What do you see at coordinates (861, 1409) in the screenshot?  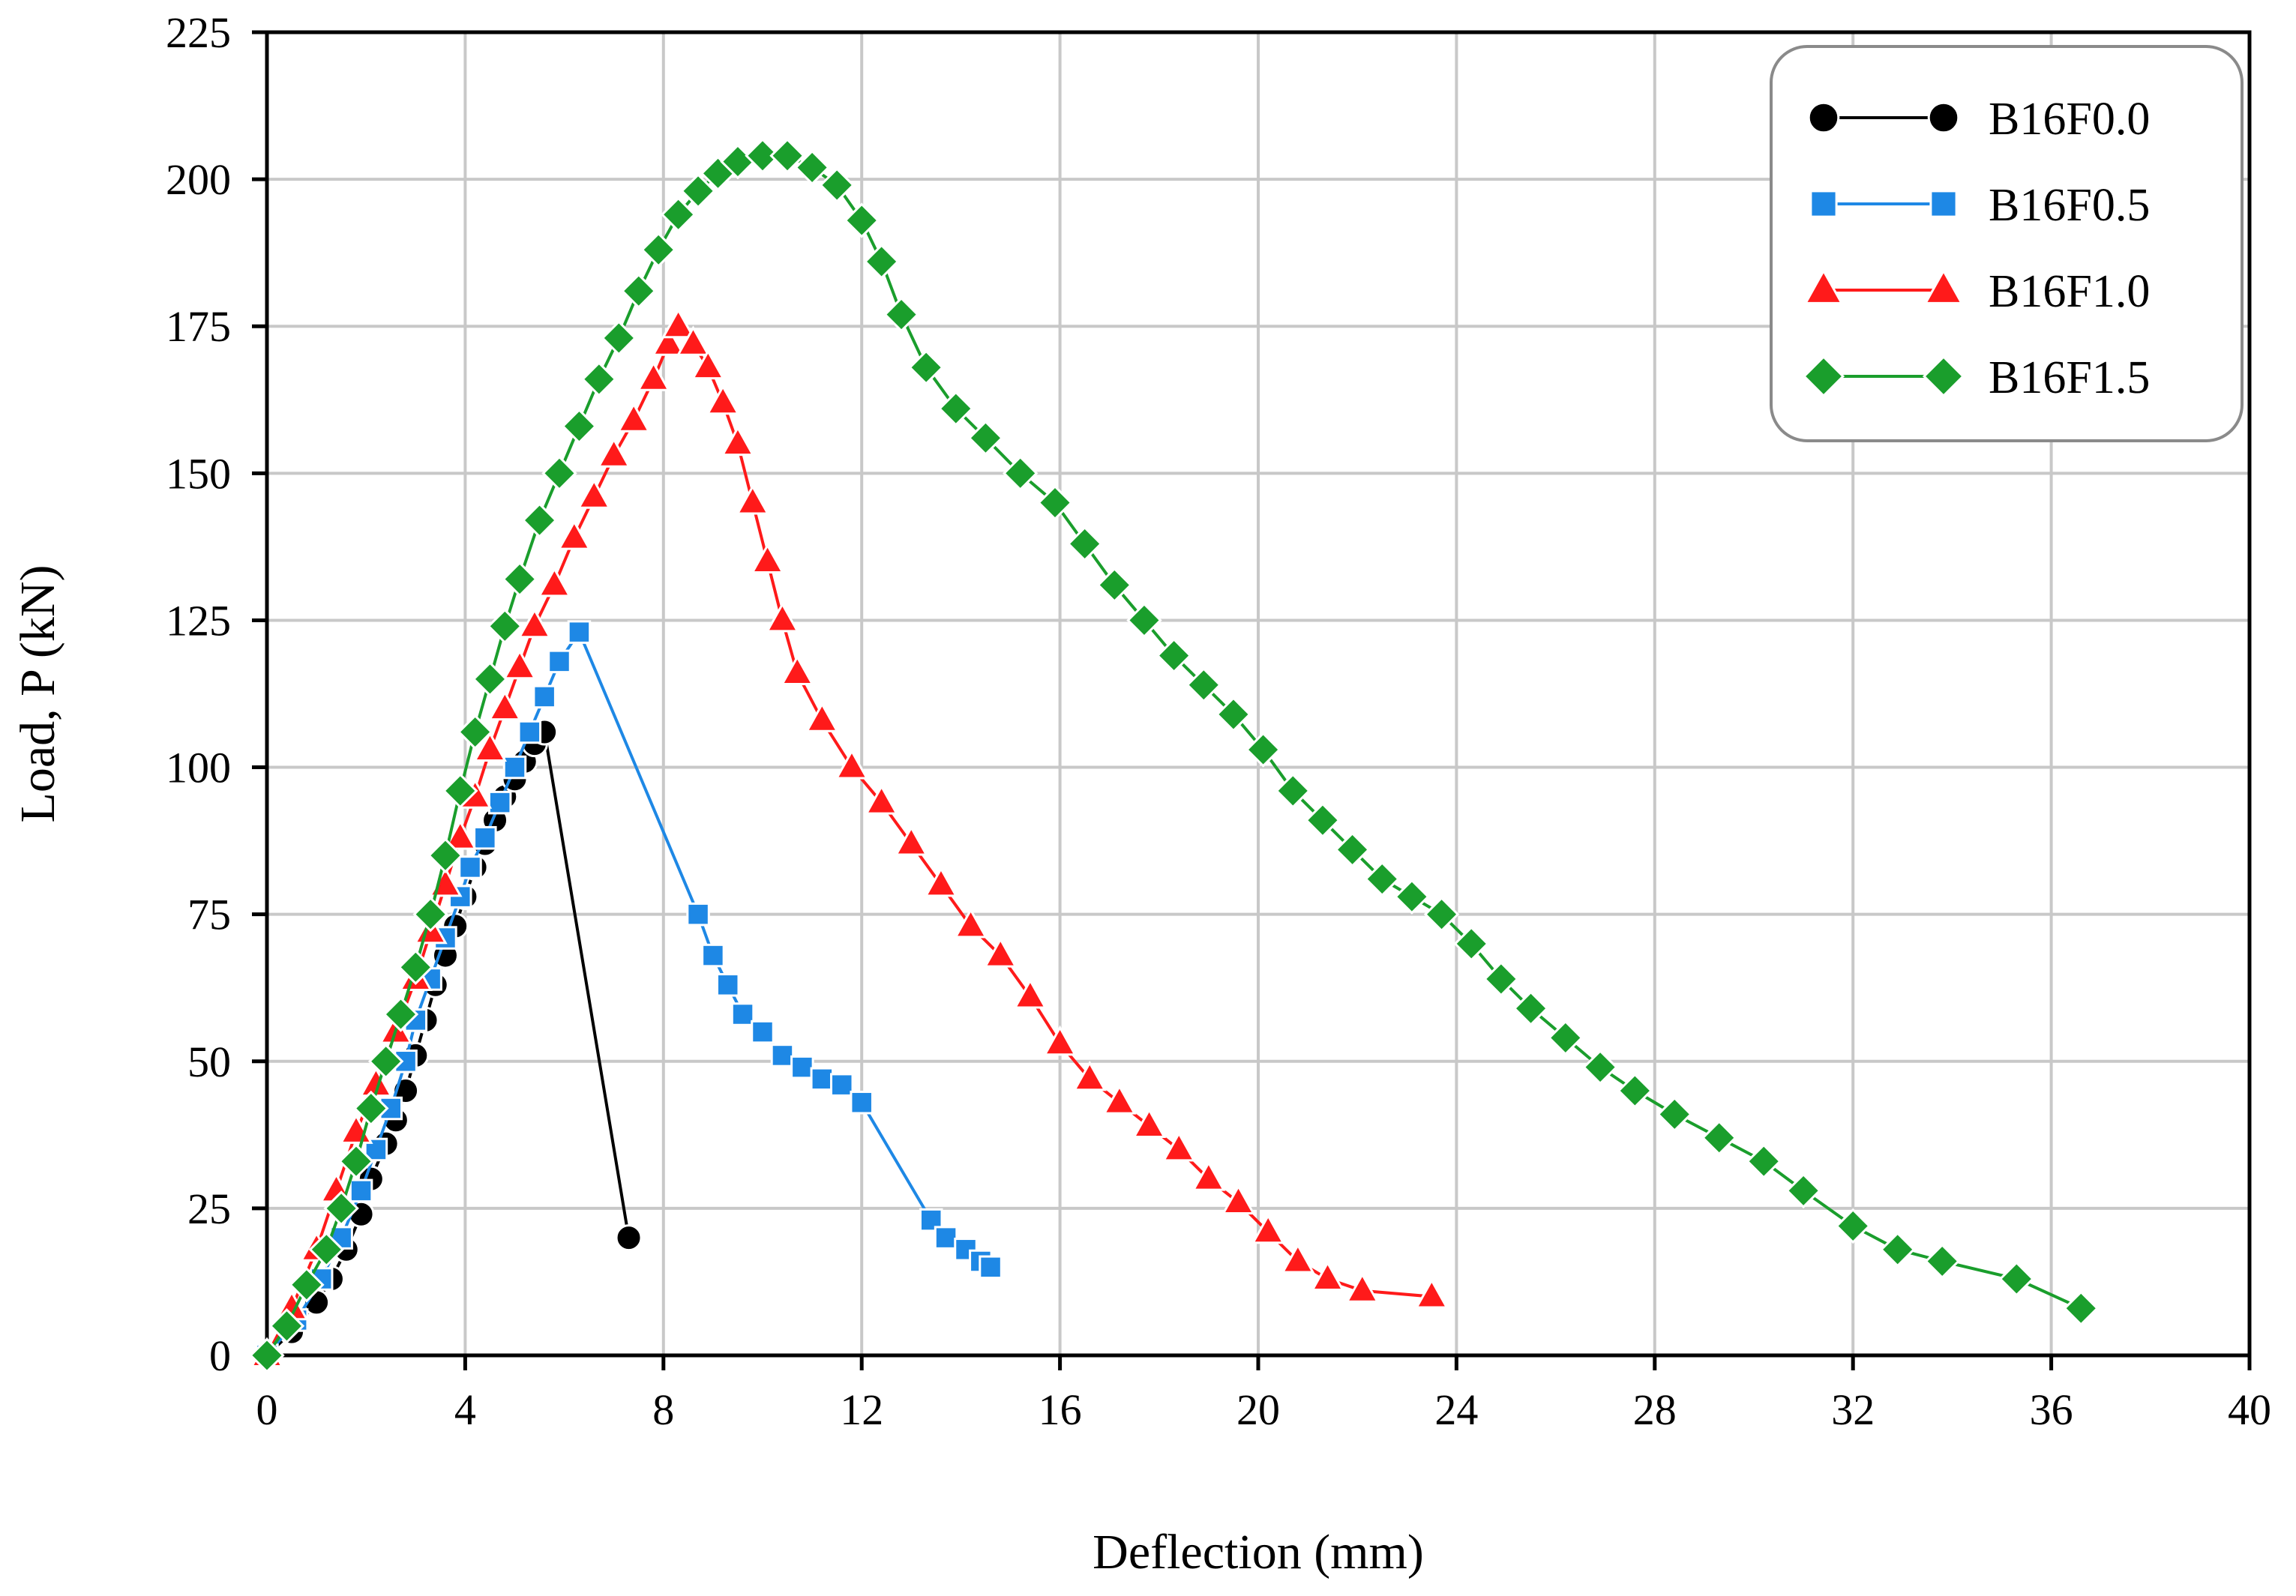 I see `x-tick-label: 12` at bounding box center [861, 1409].